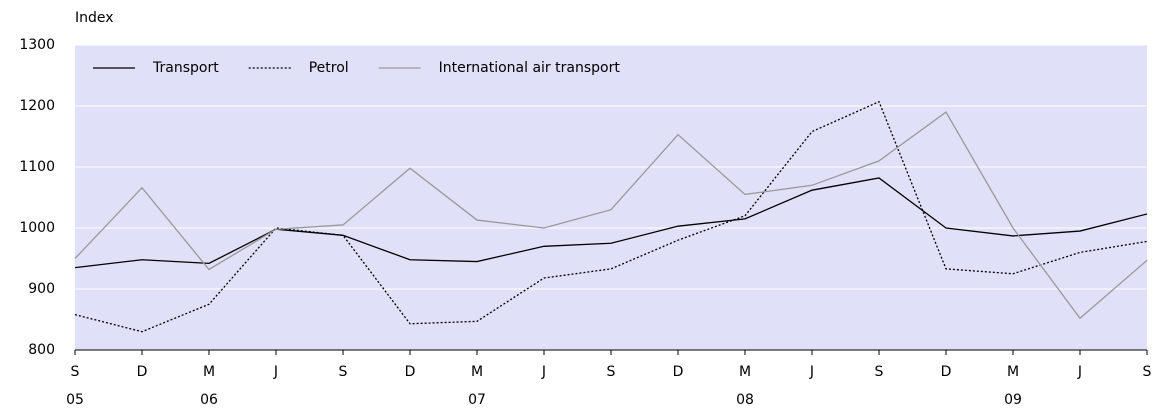 This screenshot has height=416, width=1153. I want to click on x-year-label: 09, so click(1013, 400).